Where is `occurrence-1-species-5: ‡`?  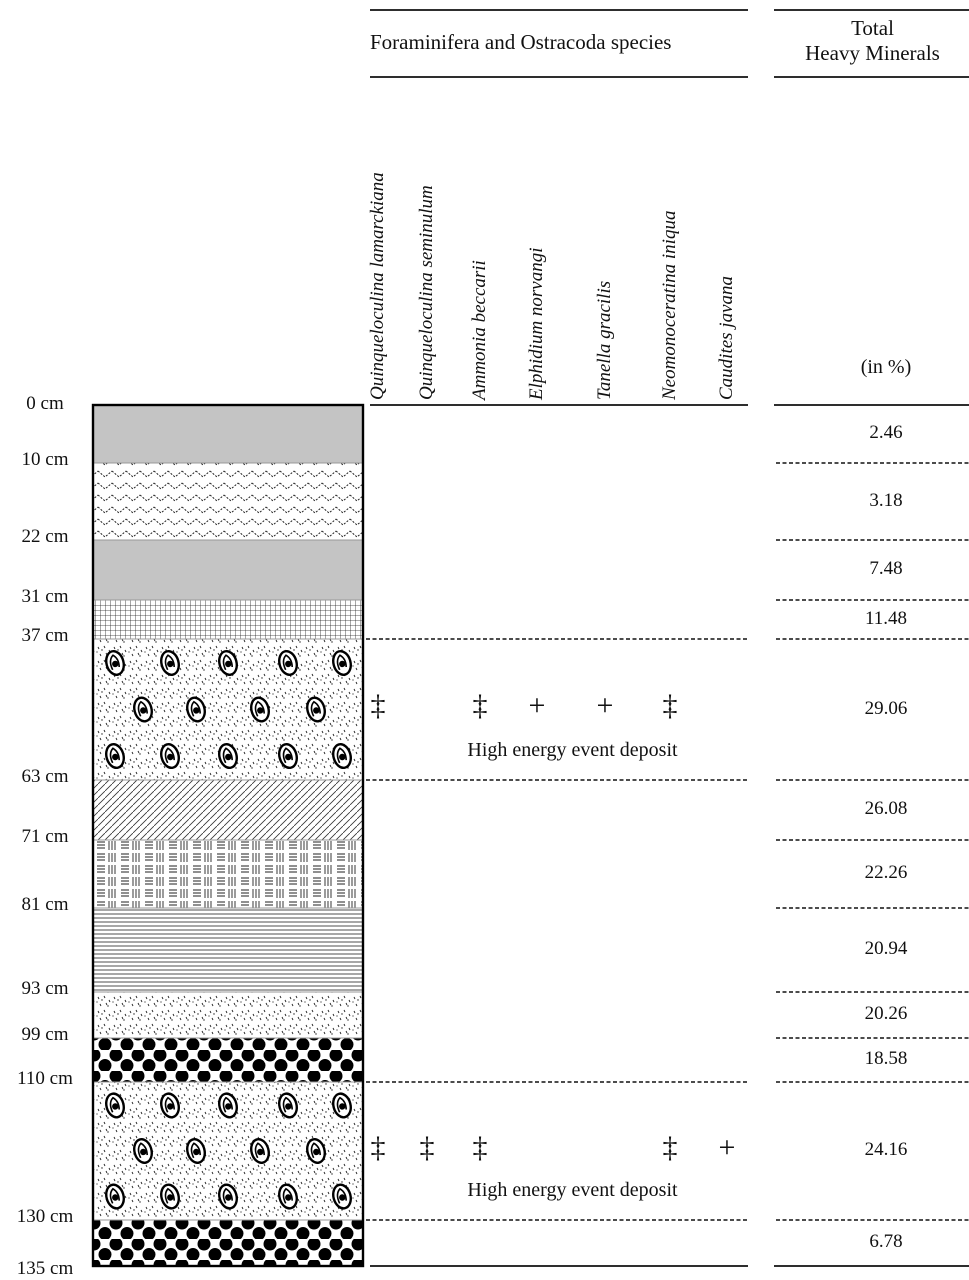 occurrence-1-species-5: ‡ is located at coordinates (670, 1147).